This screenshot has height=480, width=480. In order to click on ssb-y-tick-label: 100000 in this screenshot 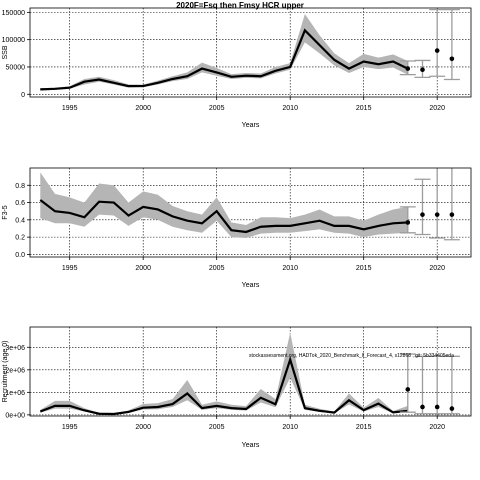, I will do `click(13, 40)`.